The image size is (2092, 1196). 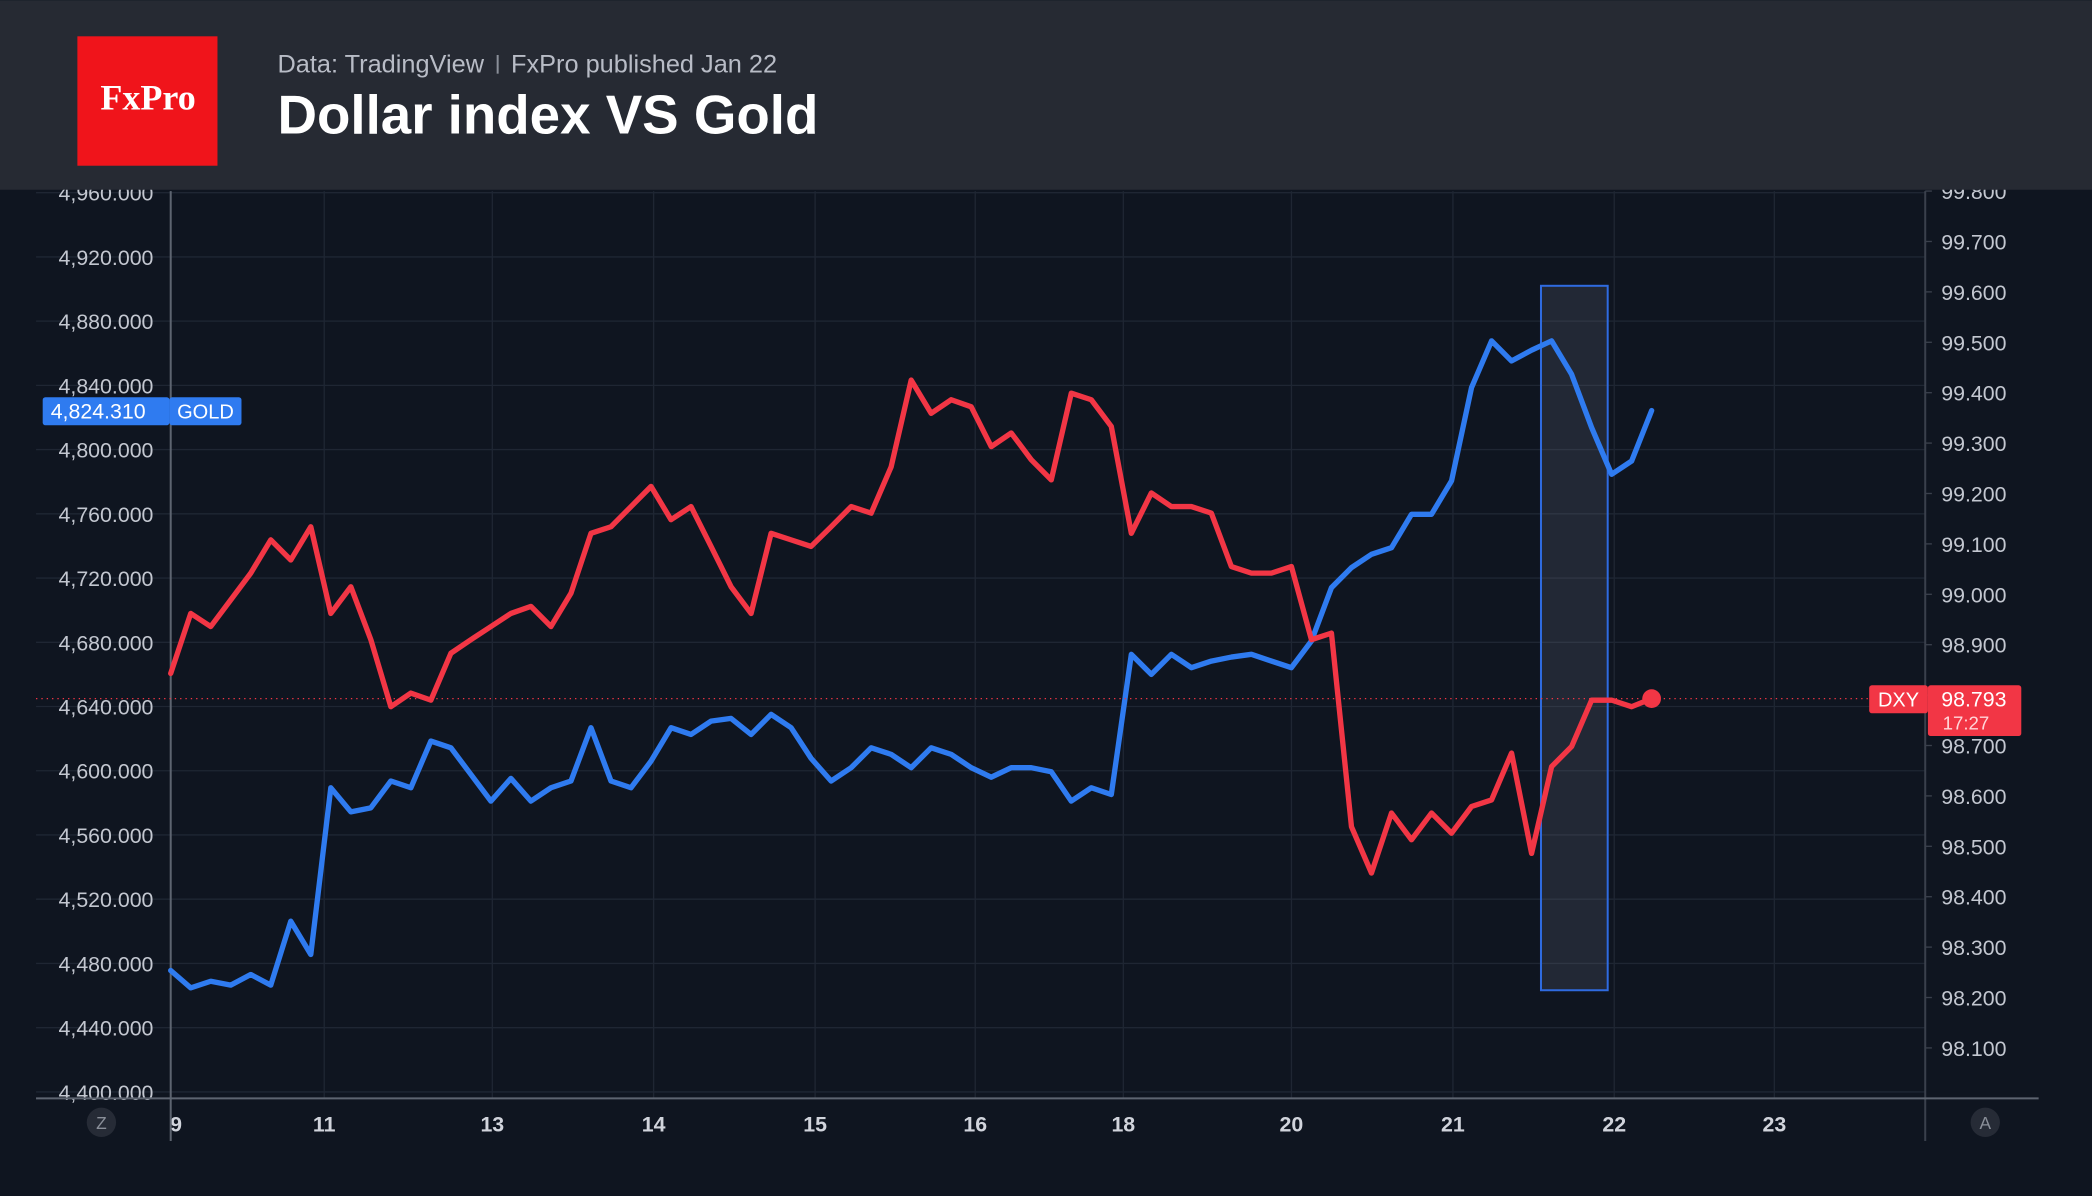 What do you see at coordinates (1973, 595) in the screenshot?
I see `y2-tick-label: 99.000` at bounding box center [1973, 595].